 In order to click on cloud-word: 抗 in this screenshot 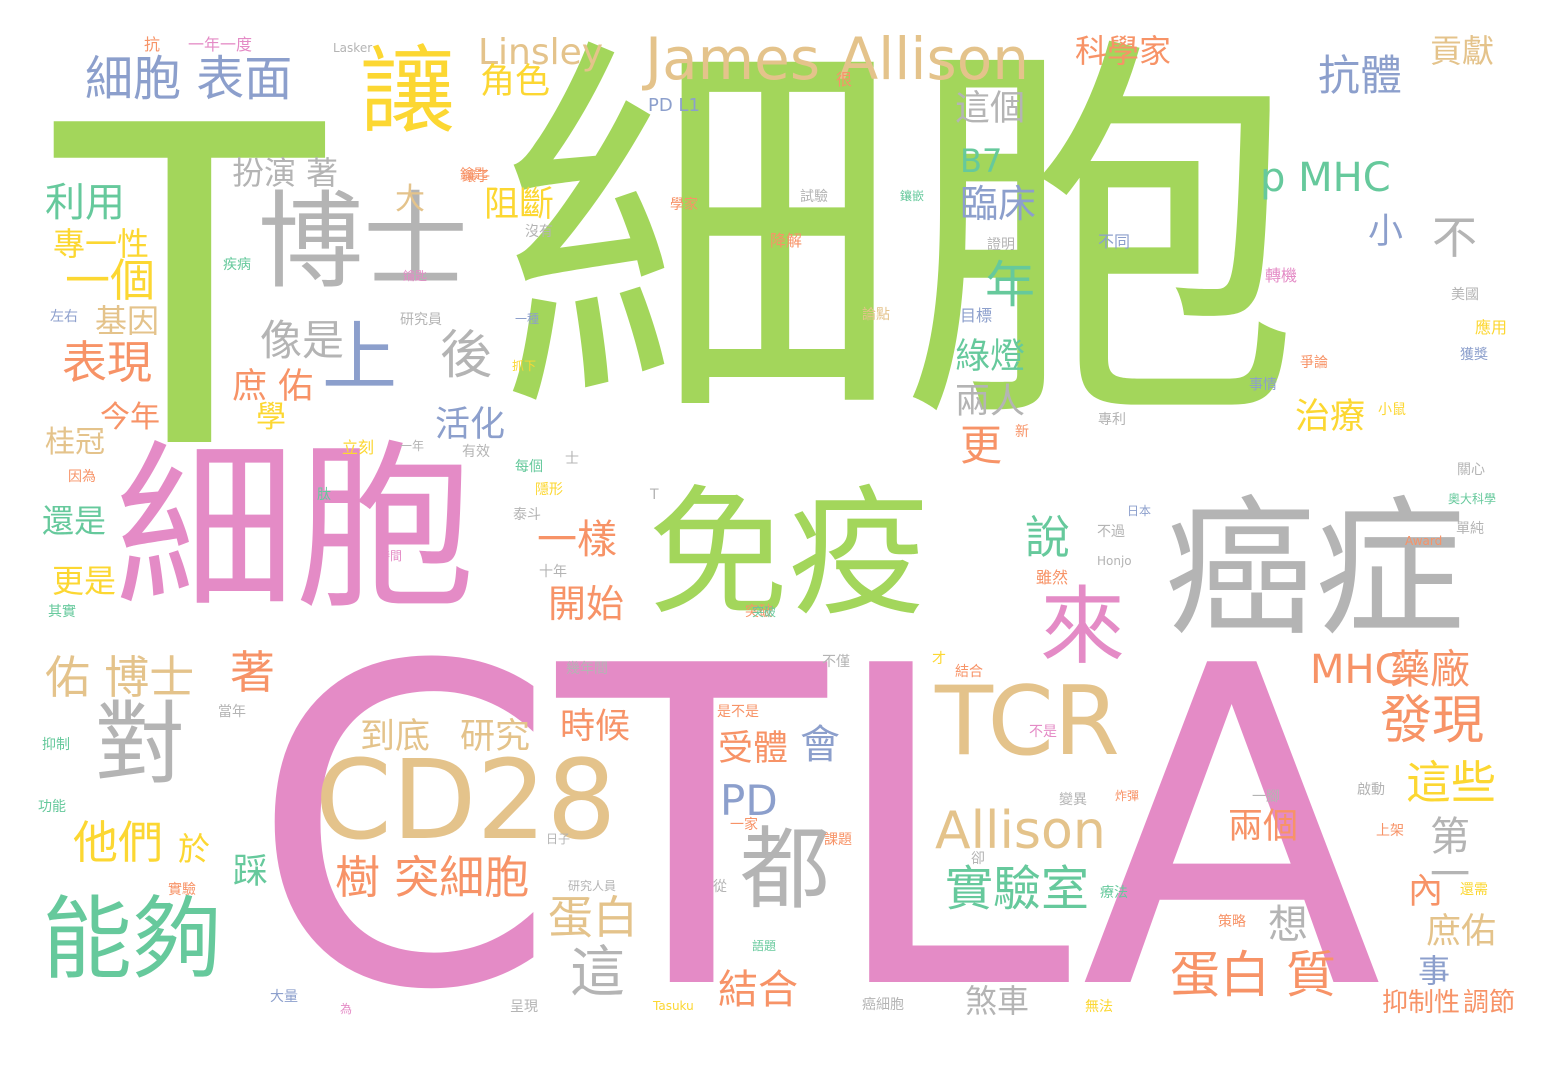, I will do `click(152, 44)`.